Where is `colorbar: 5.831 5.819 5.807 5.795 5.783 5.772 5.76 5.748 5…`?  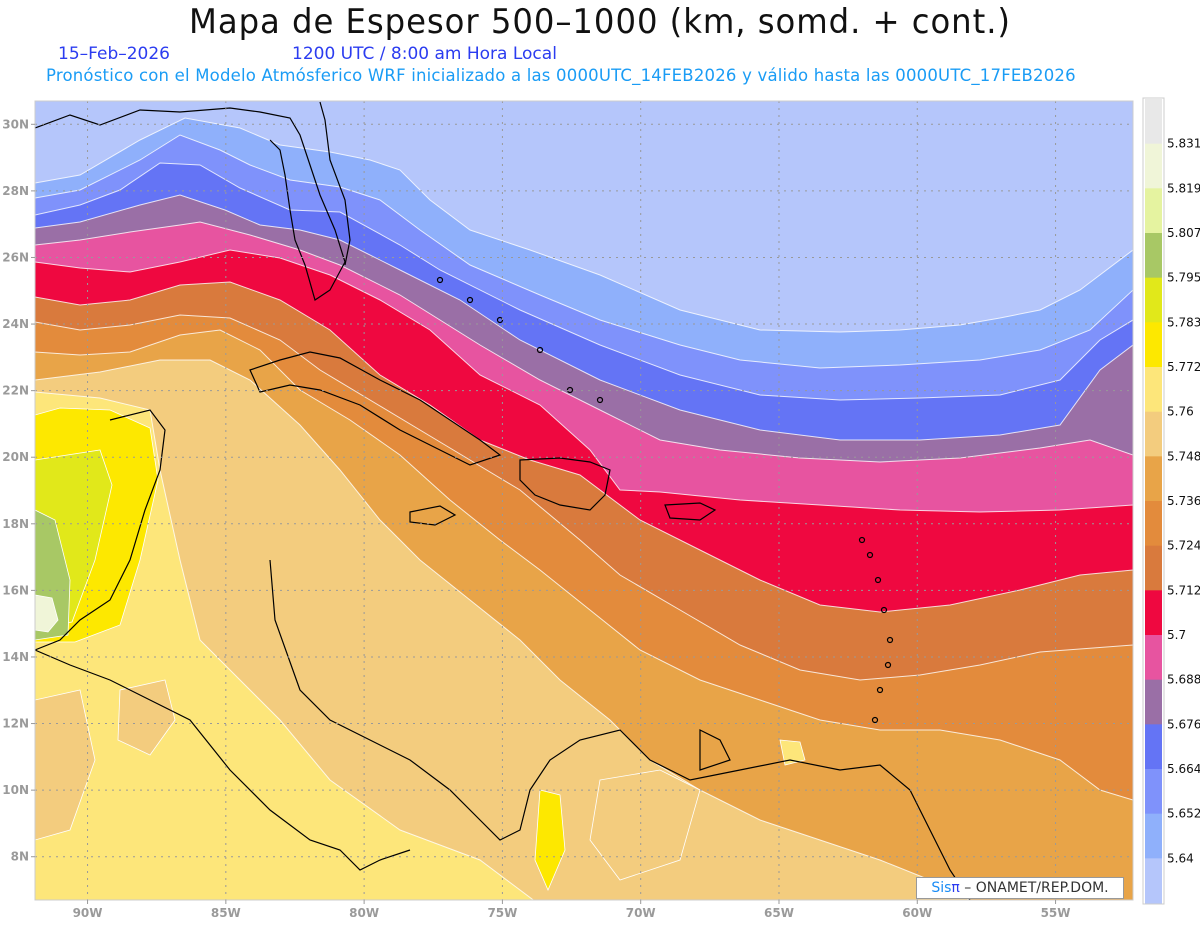 colorbar: 5.831 5.819 5.807 5.795 5.783 5.772 5.76 5.748 5… is located at coordinates (1171, 501).